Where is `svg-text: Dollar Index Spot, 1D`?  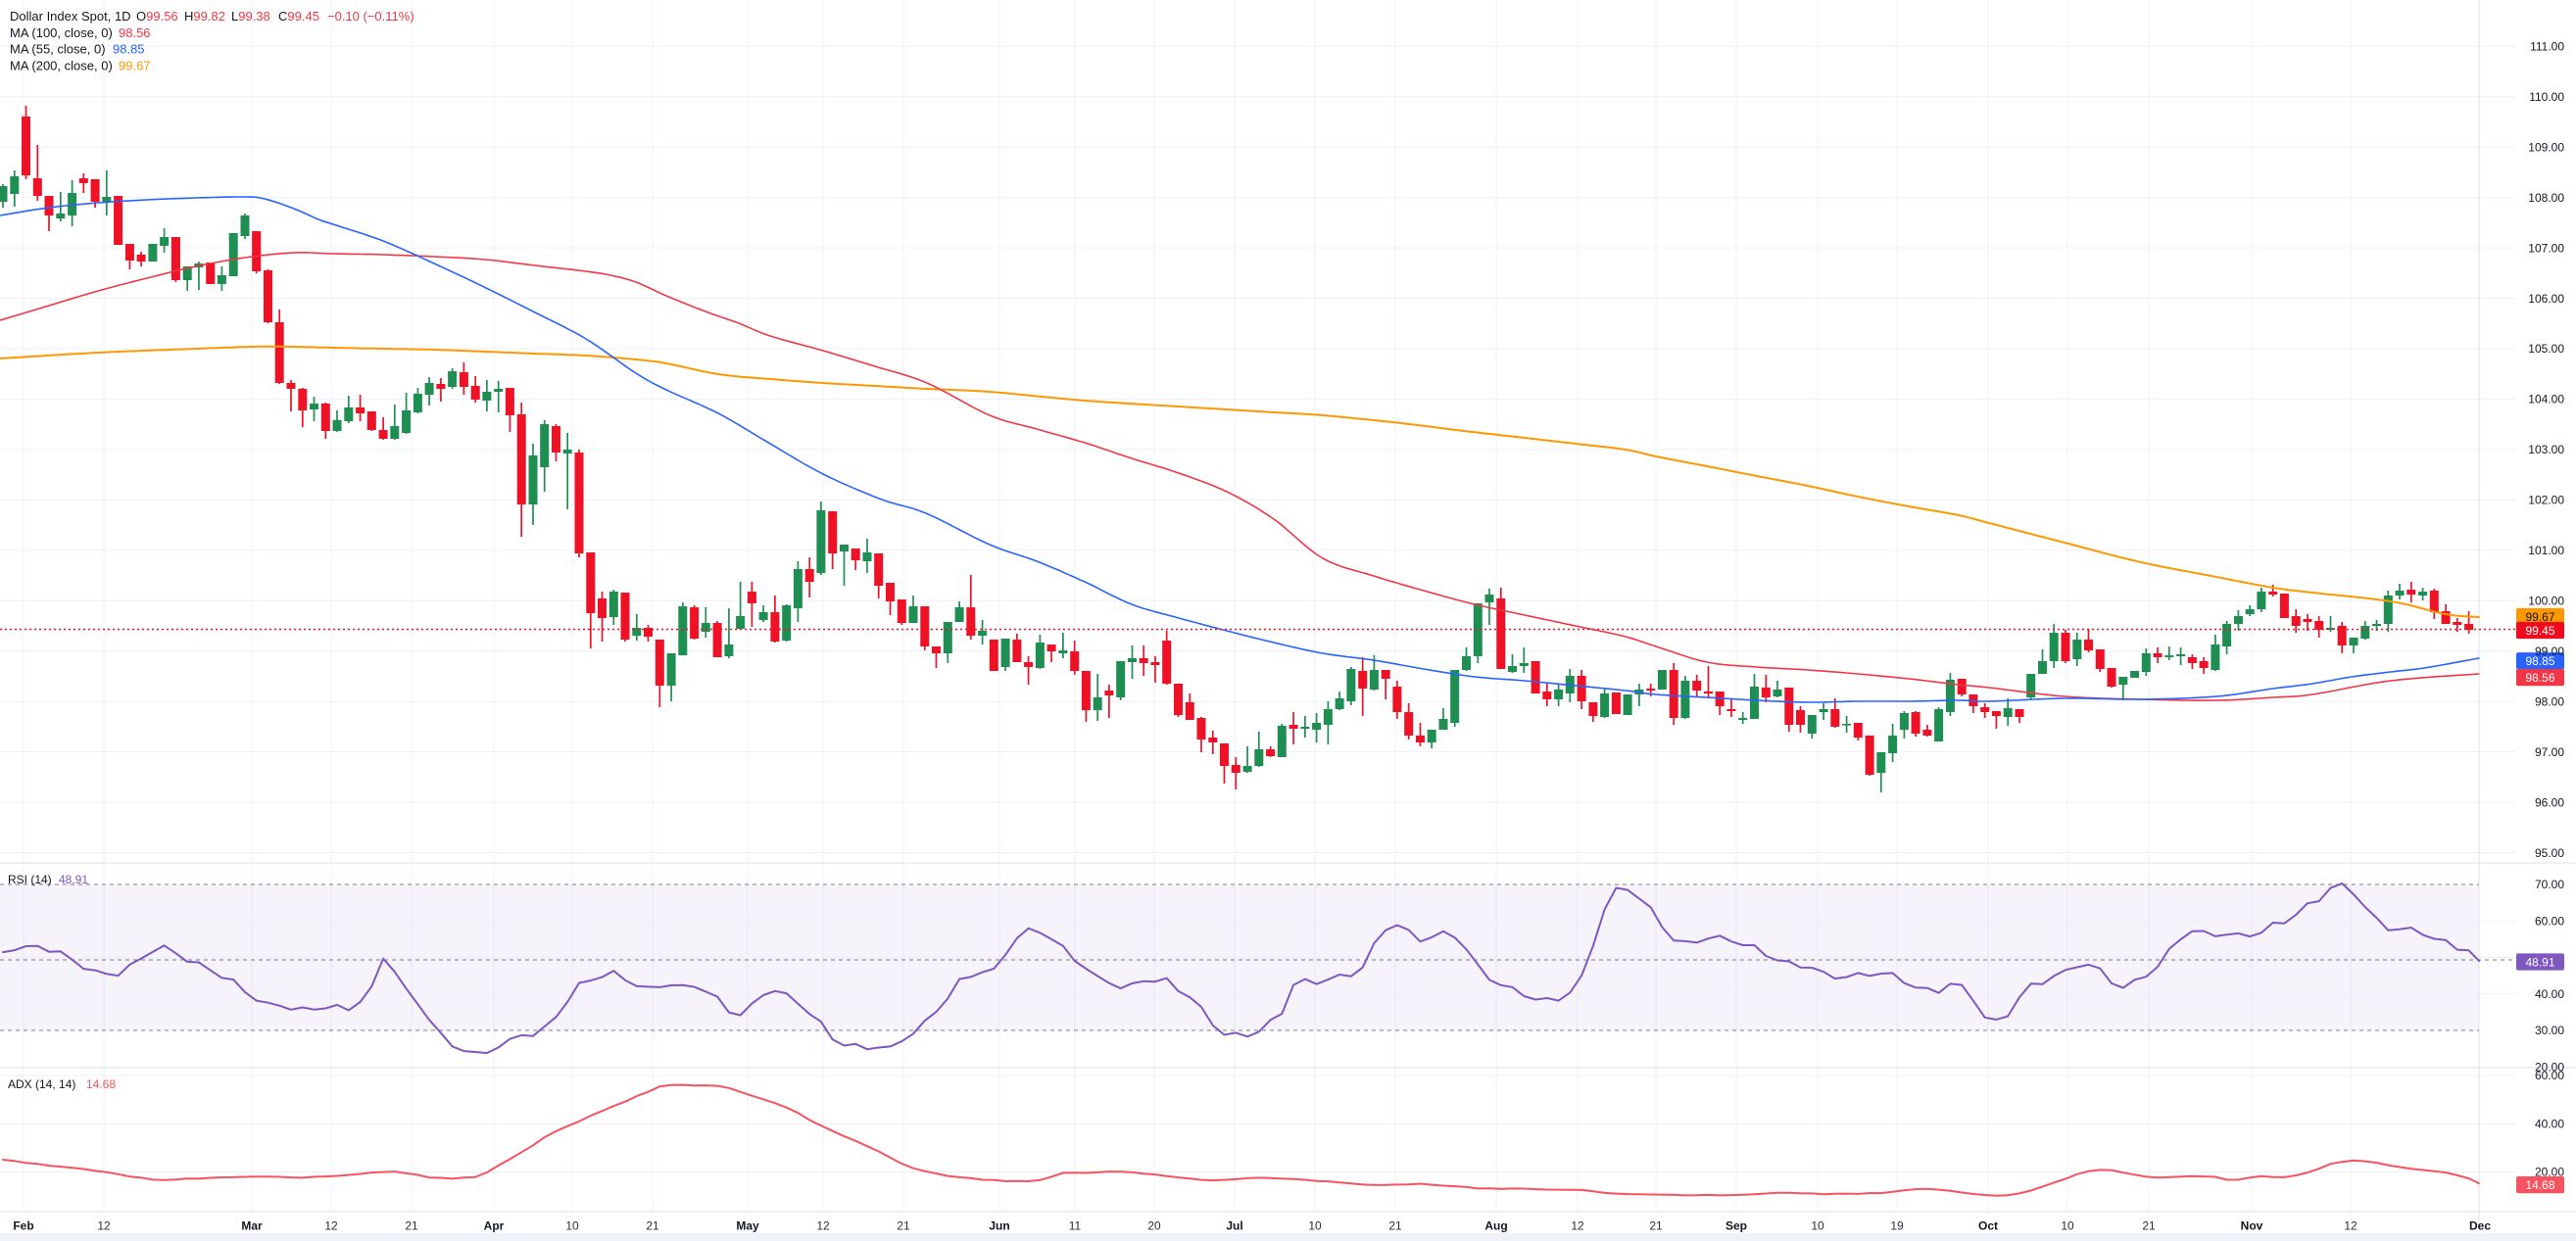 svg-text: Dollar Index Spot, 1D is located at coordinates (70, 17).